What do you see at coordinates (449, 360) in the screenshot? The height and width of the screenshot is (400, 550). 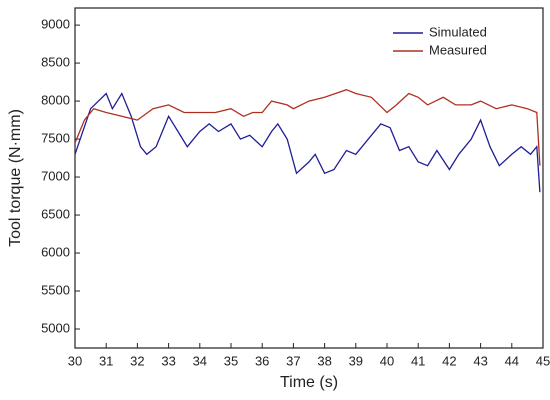 I see `x-tick-label: 42` at bounding box center [449, 360].